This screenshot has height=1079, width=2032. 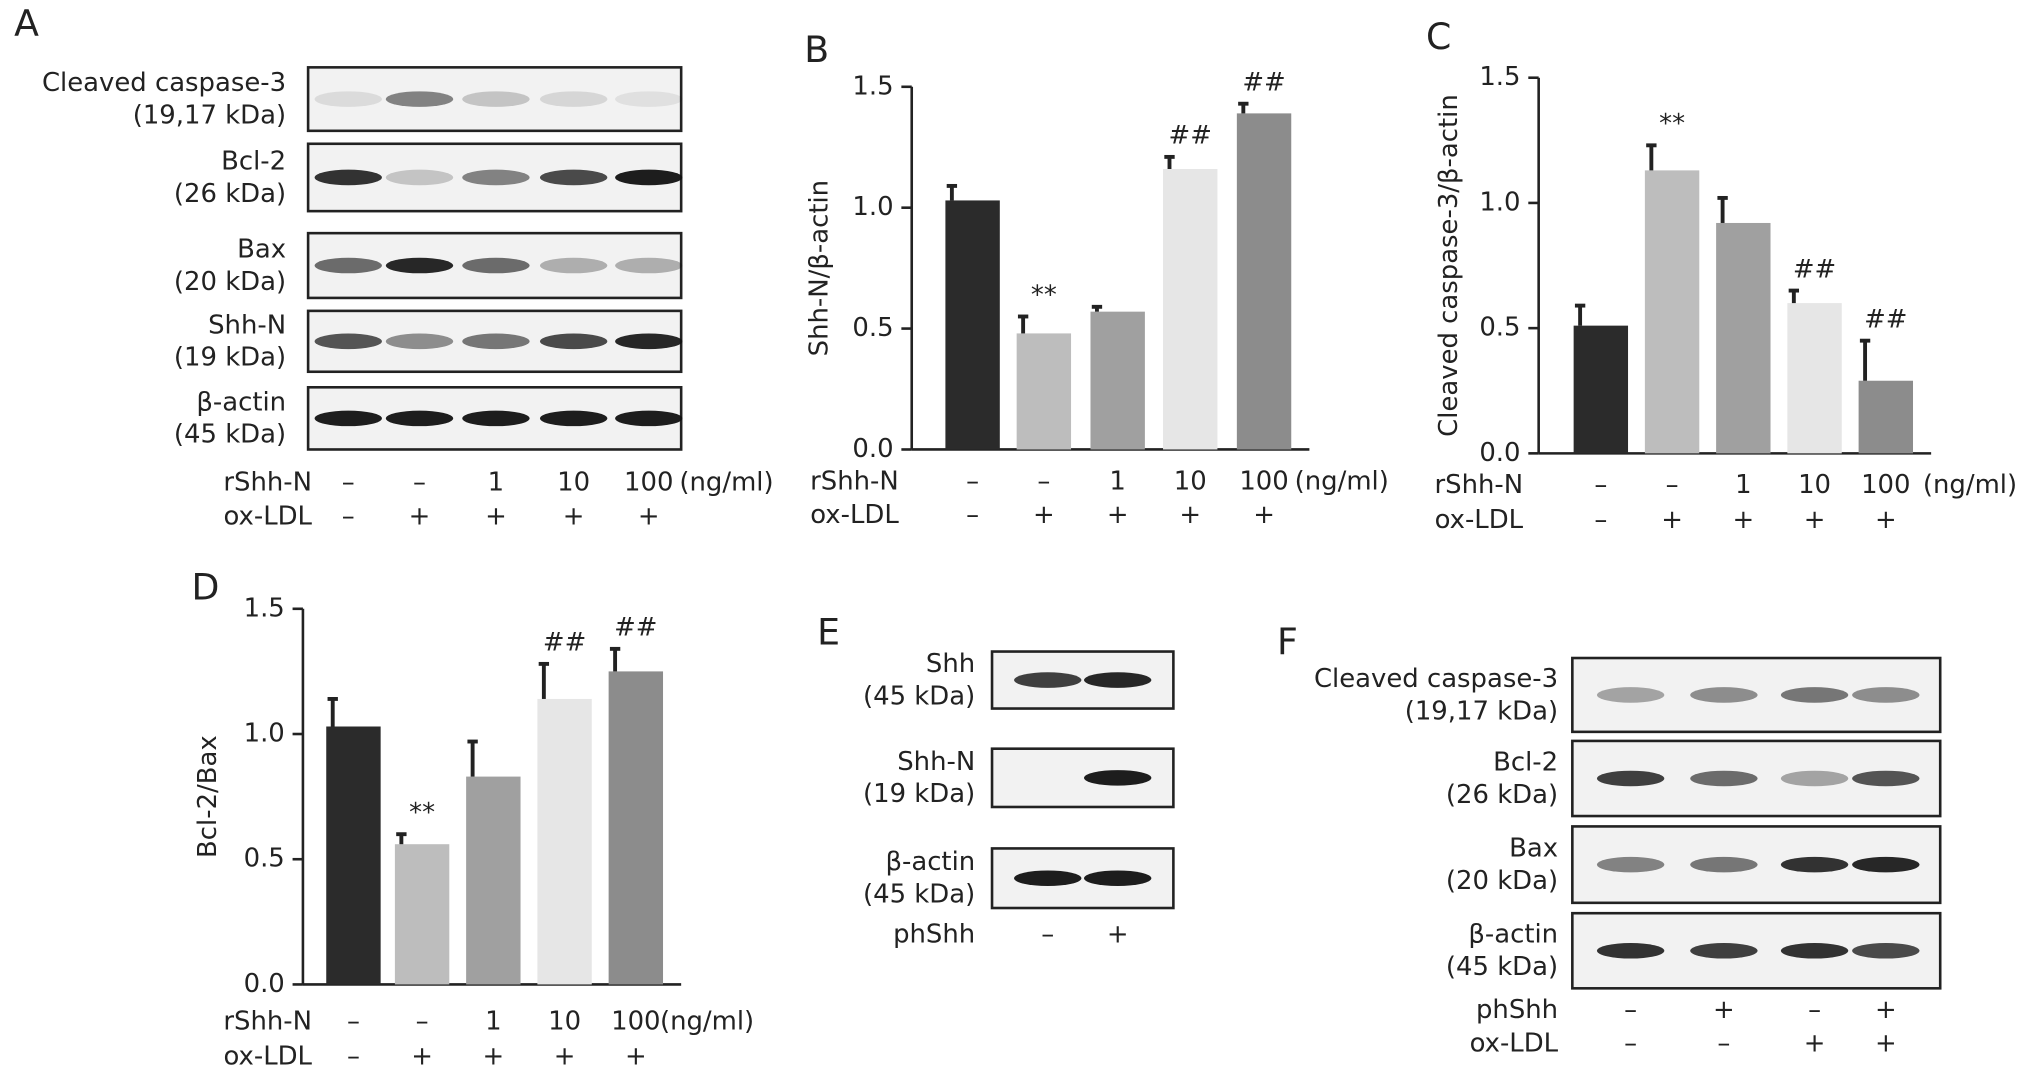 I want to click on y-axis-label: Cleaved caspase-3/β-actin, so click(x=1449, y=265).